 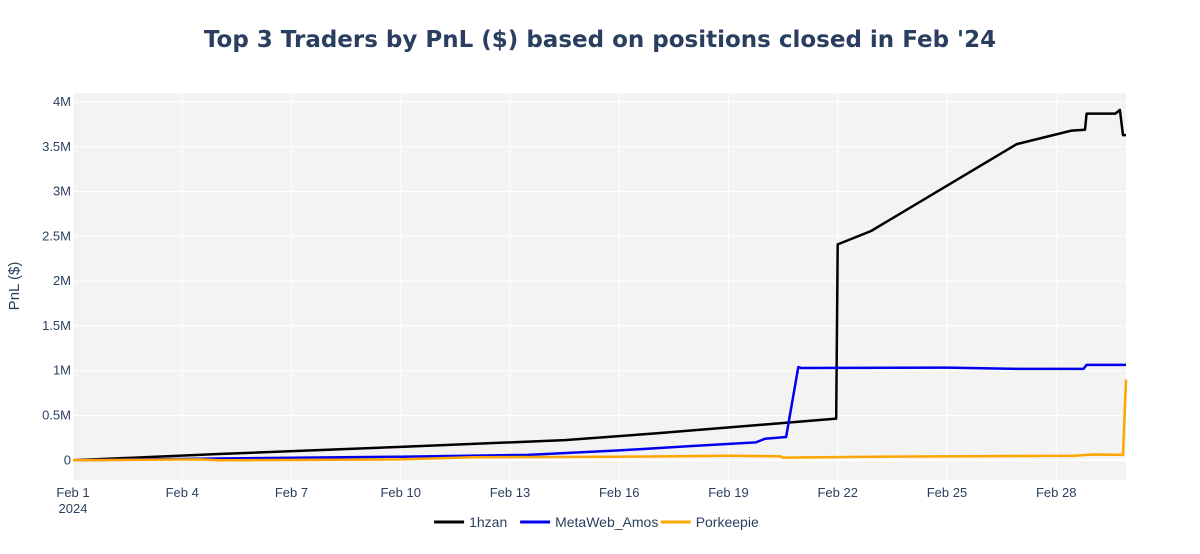 I want to click on y-tick-label: 0, so click(x=67, y=459).